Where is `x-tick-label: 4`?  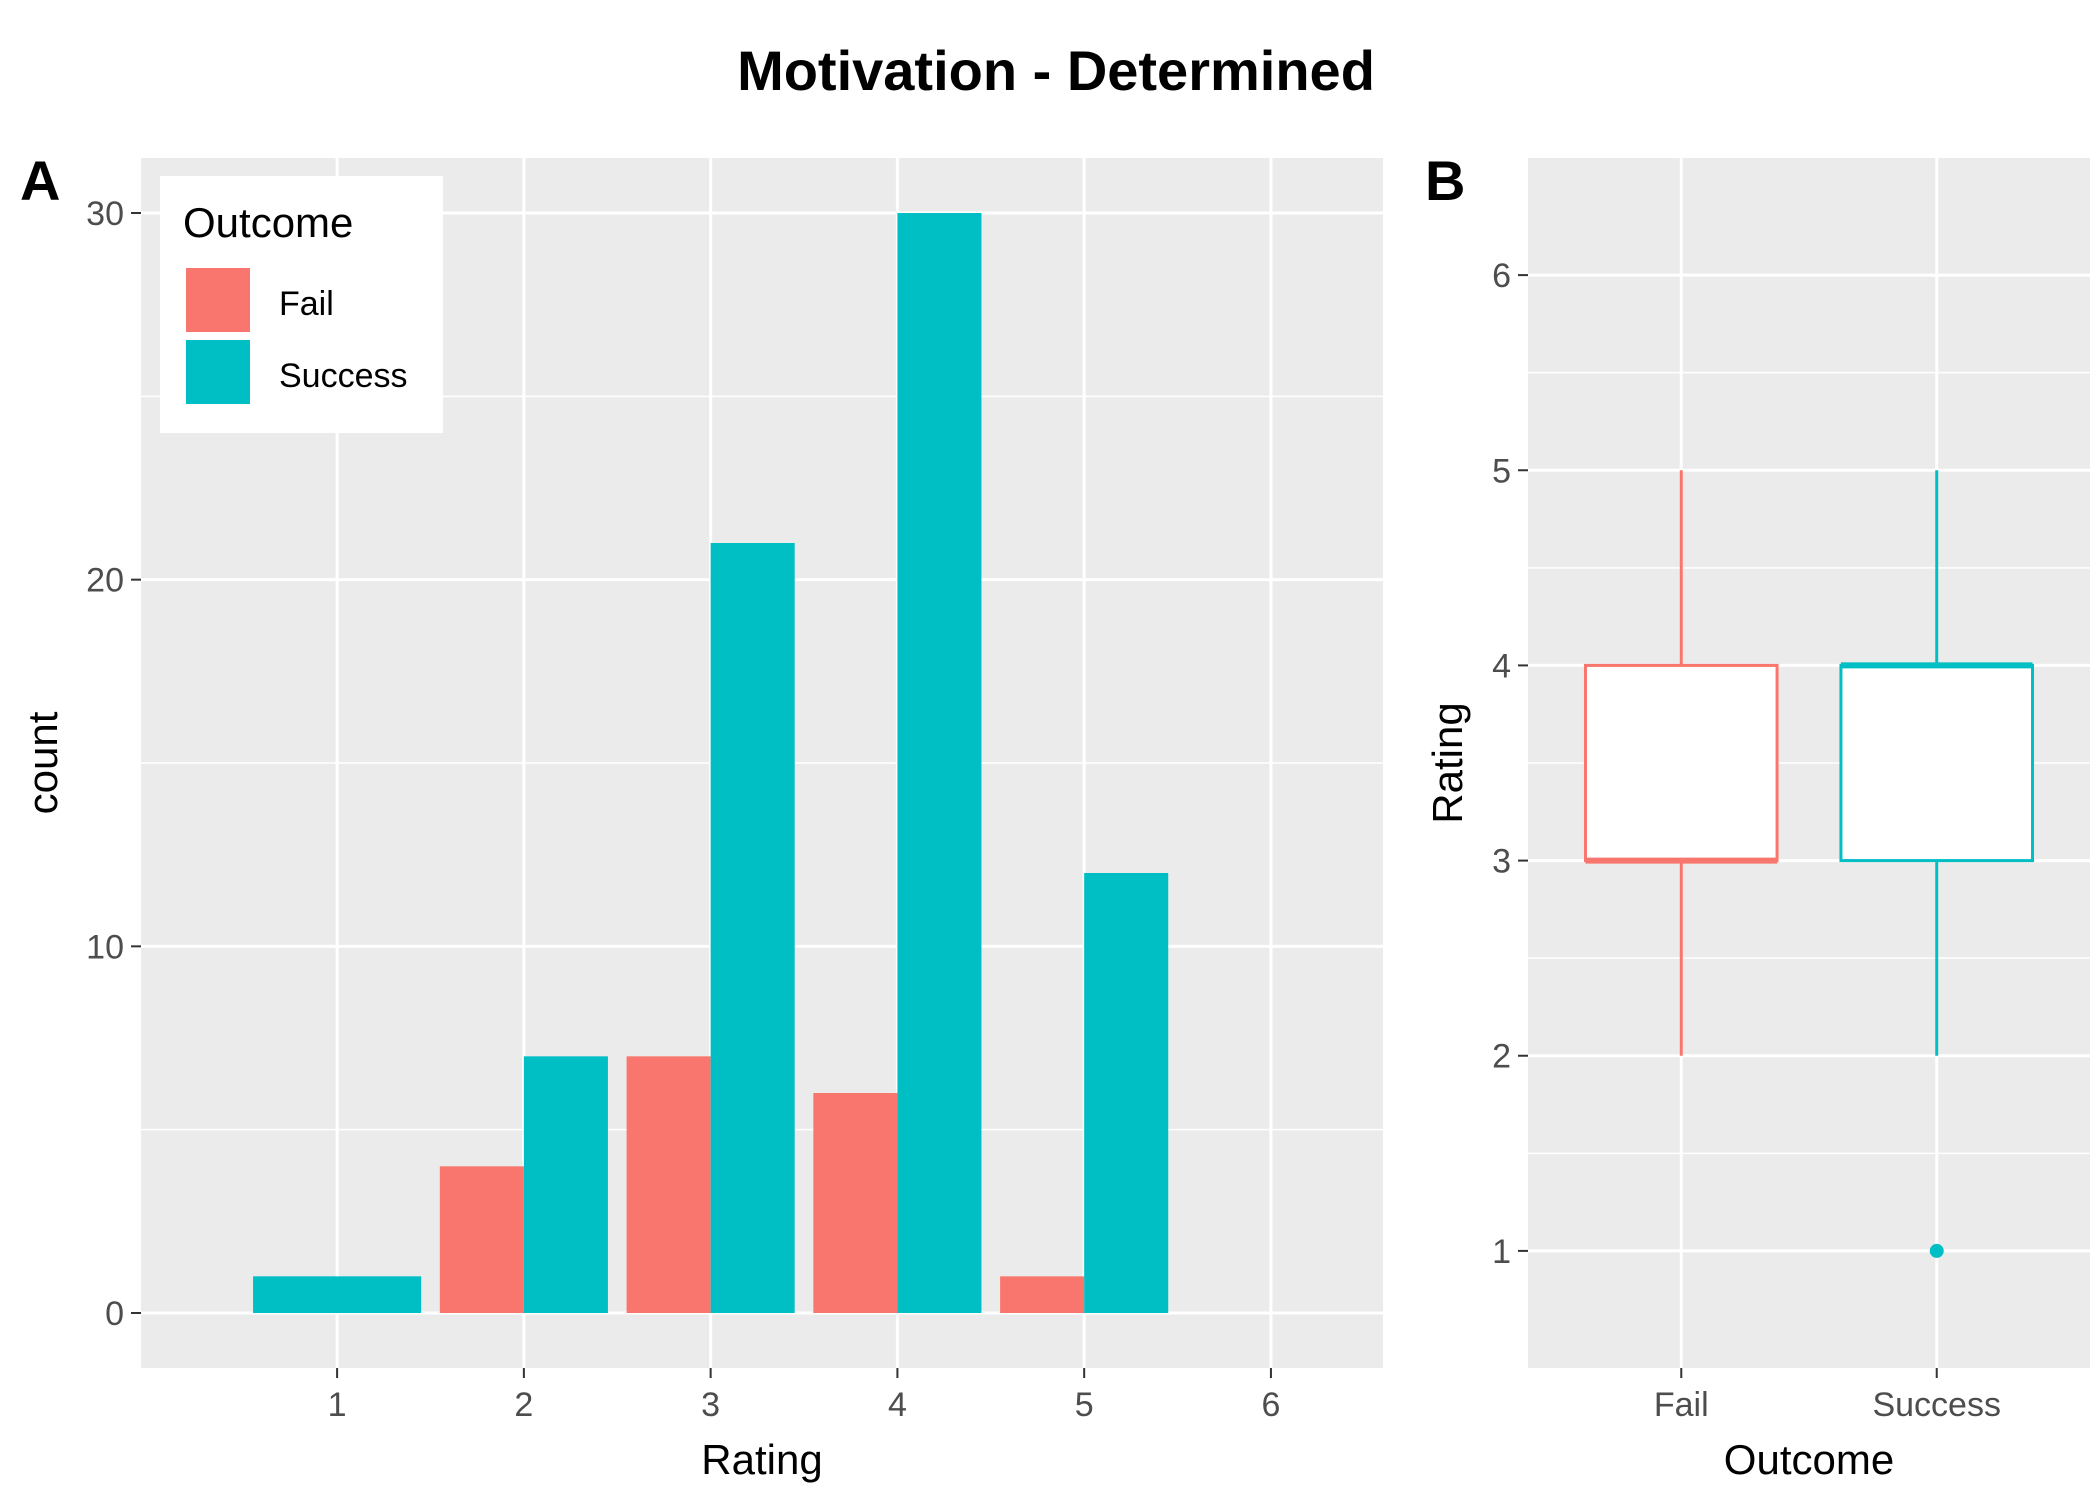 x-tick-label: 4 is located at coordinates (897, 1405).